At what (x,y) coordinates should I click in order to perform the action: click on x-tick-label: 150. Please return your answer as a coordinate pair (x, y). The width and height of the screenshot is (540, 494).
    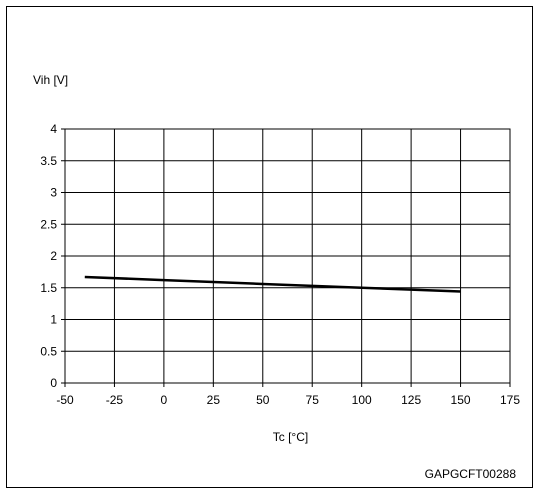
    Looking at the image, I should click on (461, 400).